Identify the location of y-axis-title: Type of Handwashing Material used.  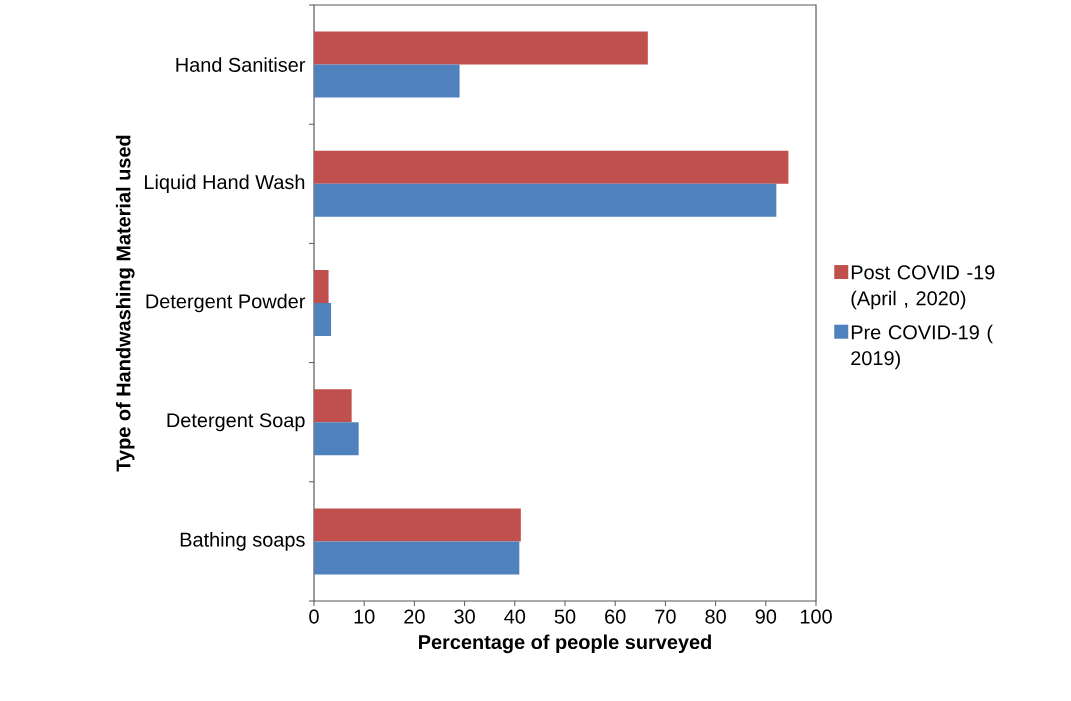
(125, 303).